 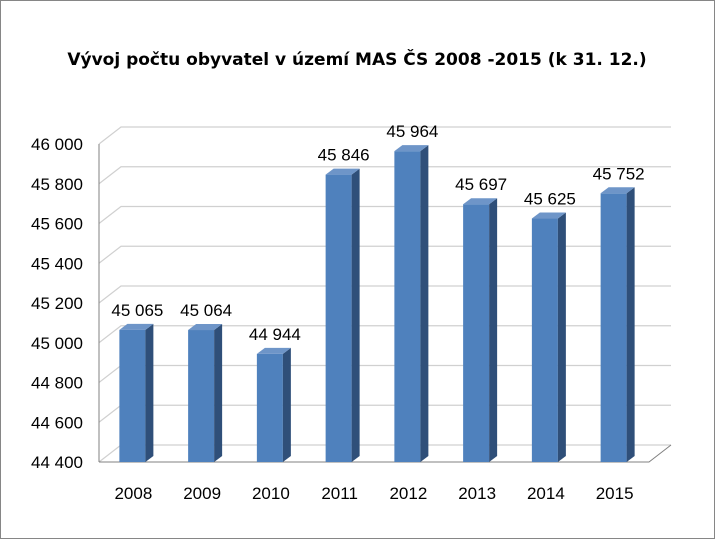 I want to click on y-tick-label: 45 200, so click(x=57, y=303).